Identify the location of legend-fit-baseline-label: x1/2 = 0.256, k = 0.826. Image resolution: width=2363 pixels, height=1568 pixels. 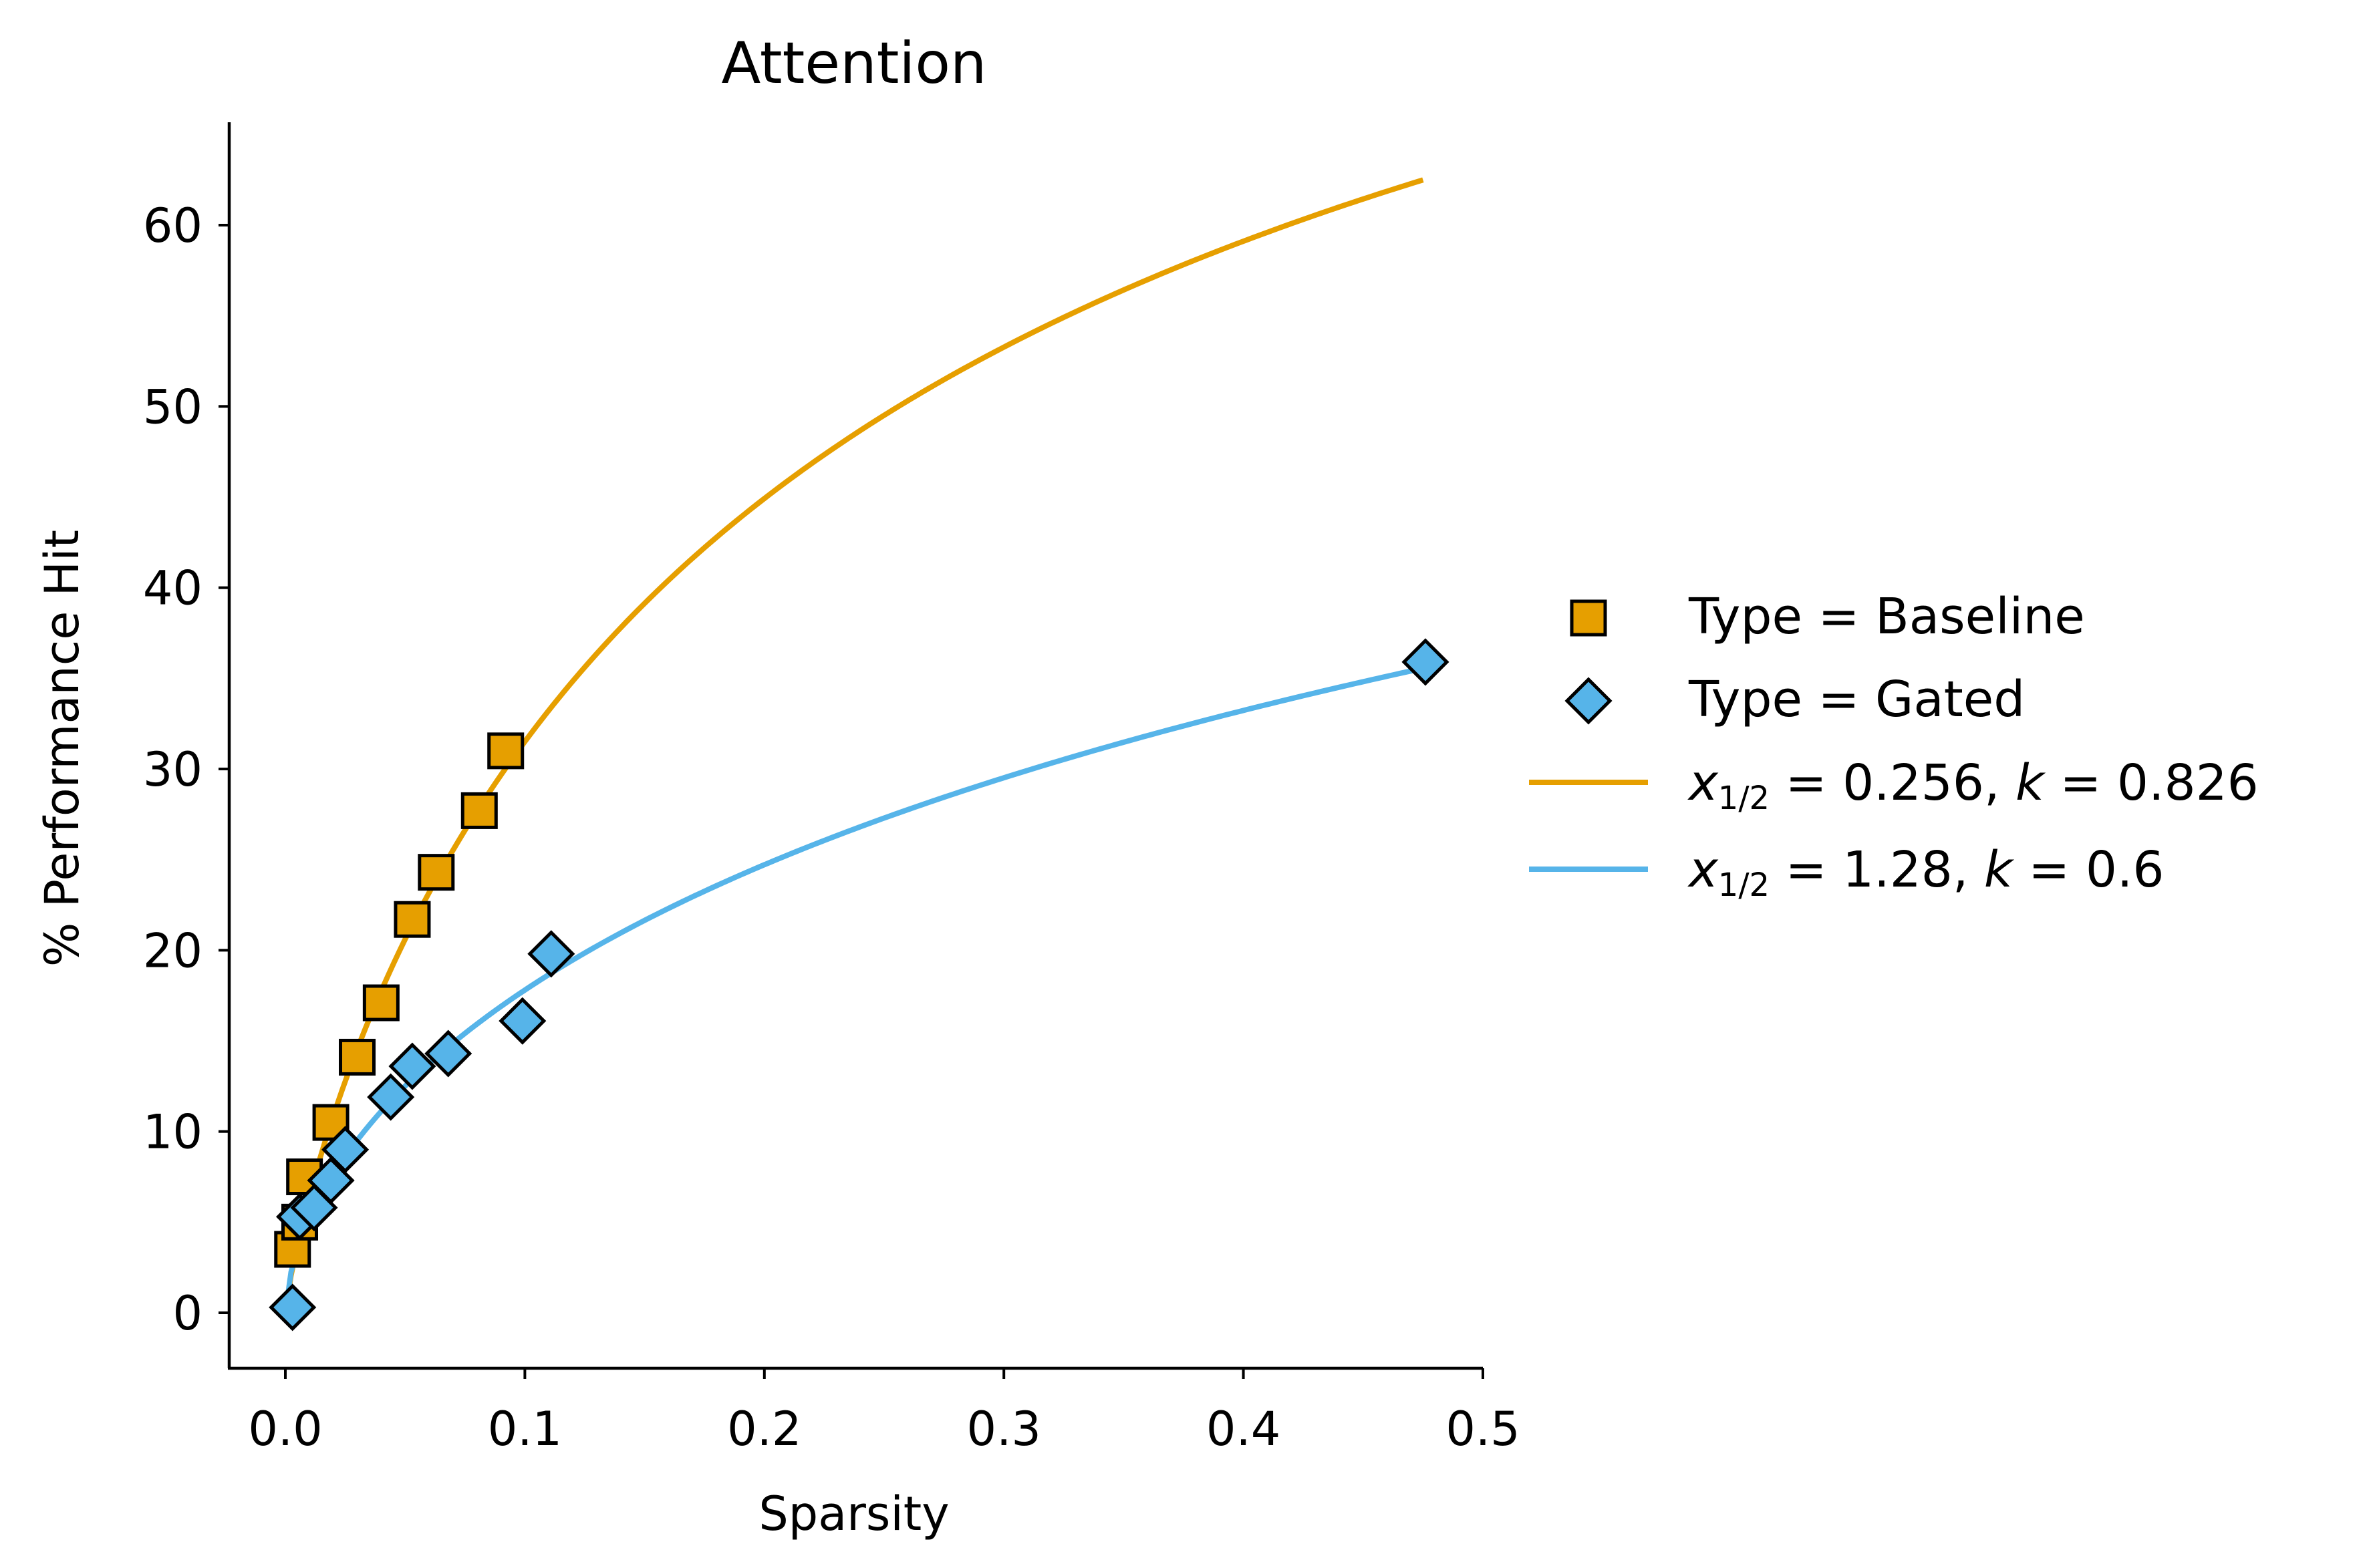
(1973, 785).